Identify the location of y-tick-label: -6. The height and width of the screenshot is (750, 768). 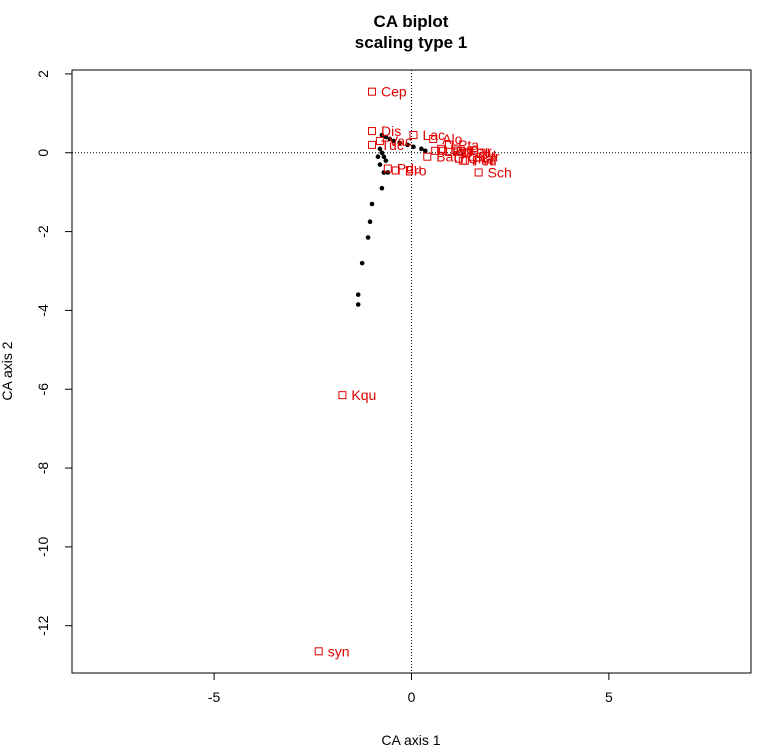
(43, 389).